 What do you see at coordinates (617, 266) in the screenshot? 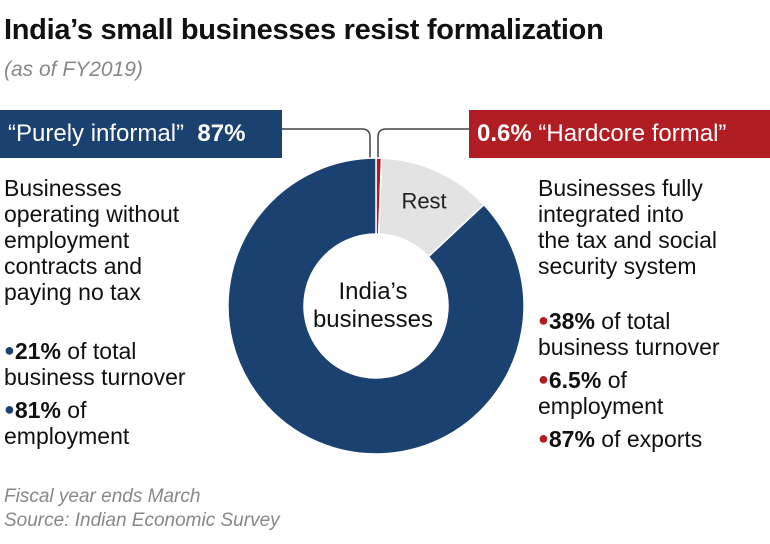
I see `desc-line: security system` at bounding box center [617, 266].